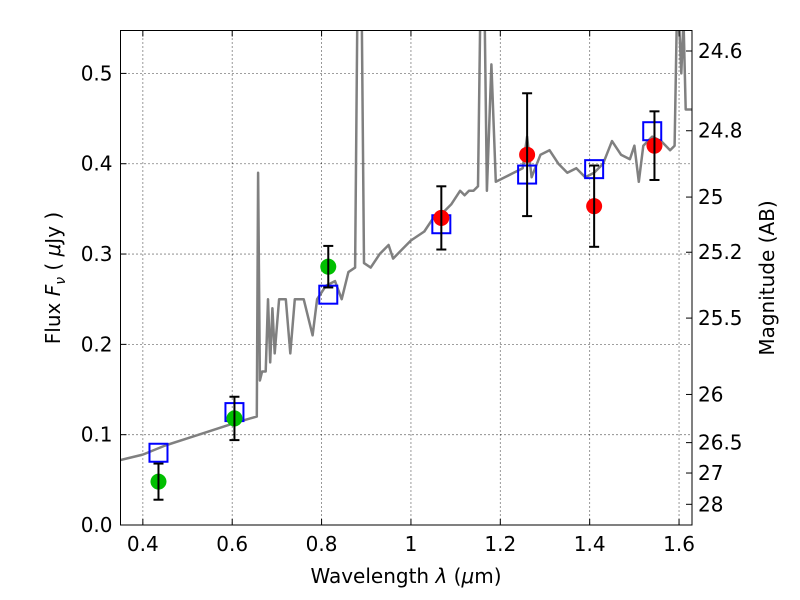 This screenshot has width=800, height=600. What do you see at coordinates (500, 544) in the screenshot?
I see `x-tick-label: 1.2` at bounding box center [500, 544].